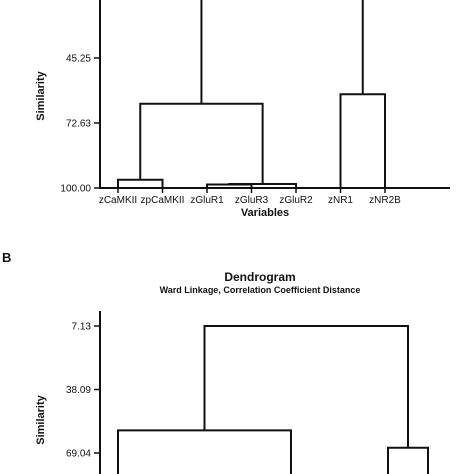 The image size is (474, 474). Describe the element at coordinates (118, 200) in the screenshot. I see `dendrogram-a-leaf-label: zCaMKII` at that location.